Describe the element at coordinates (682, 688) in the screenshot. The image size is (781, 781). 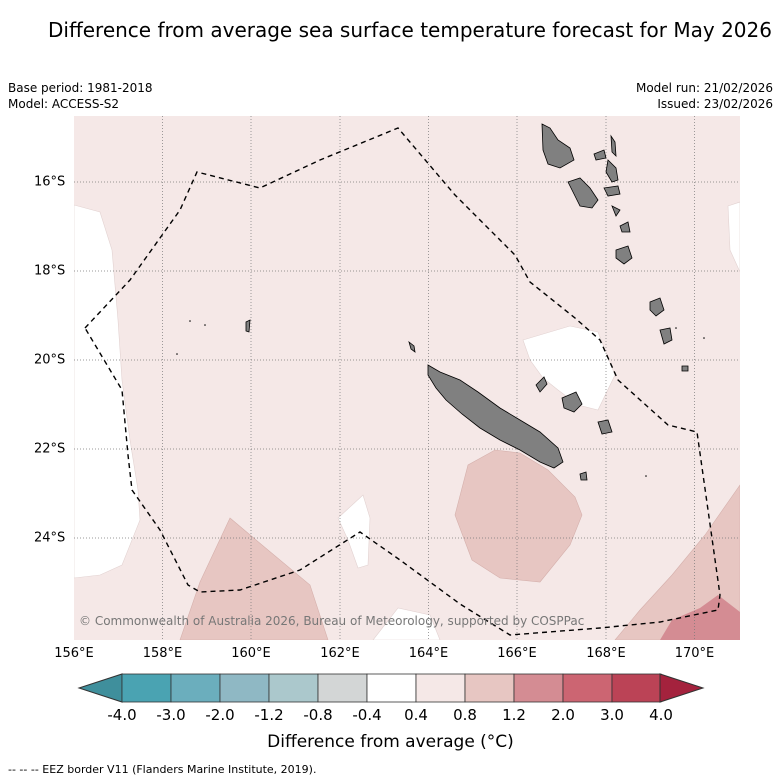
I see `colorbar-extend-high` at that location.